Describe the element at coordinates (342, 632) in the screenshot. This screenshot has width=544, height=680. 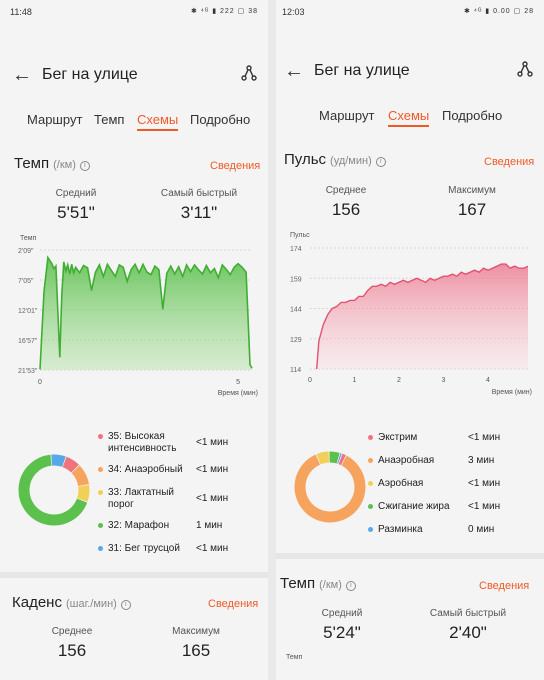
I see `pace-avg-value: 5'24"` at that location.